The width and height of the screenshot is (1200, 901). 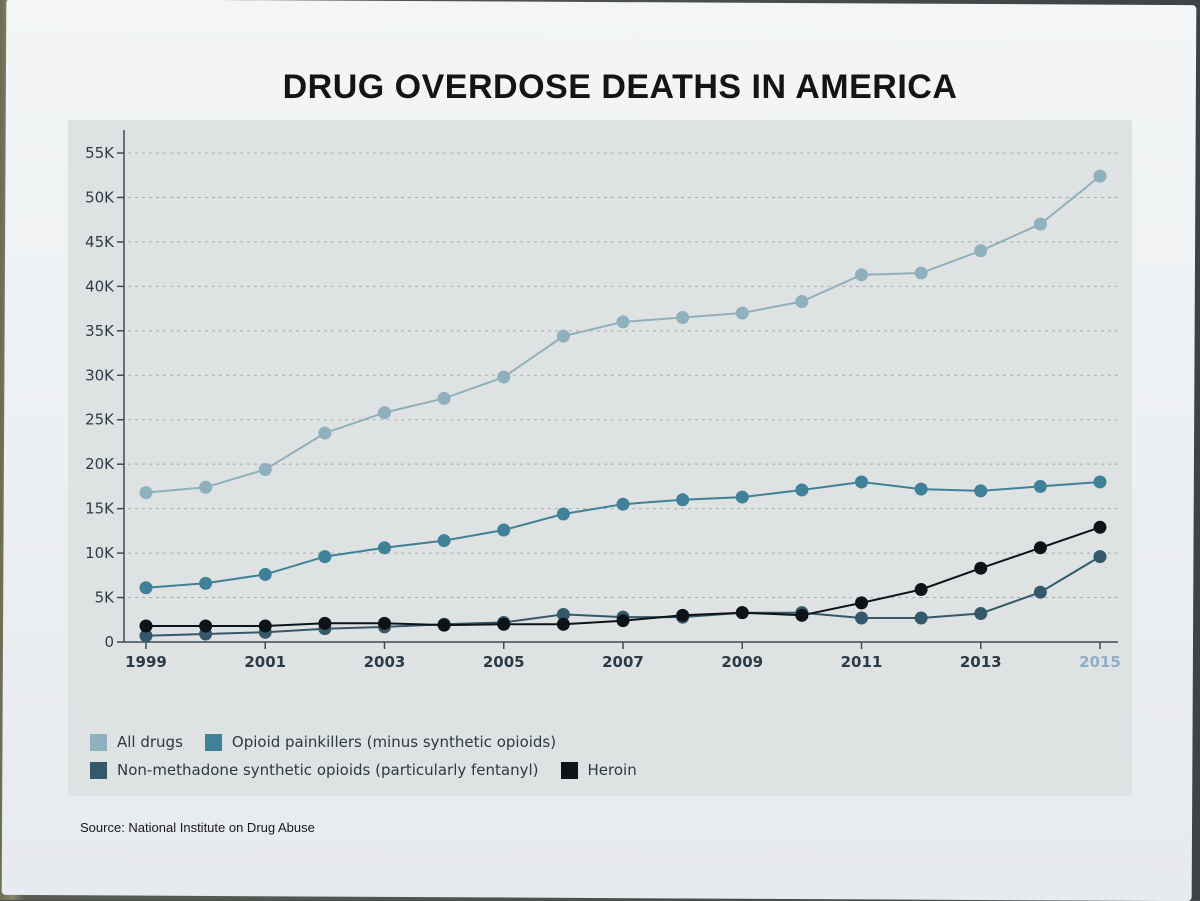 What do you see at coordinates (620, 87) in the screenshot?
I see `page-title: DRUG OVERDOSE DEATHS IN AMERICA` at bounding box center [620, 87].